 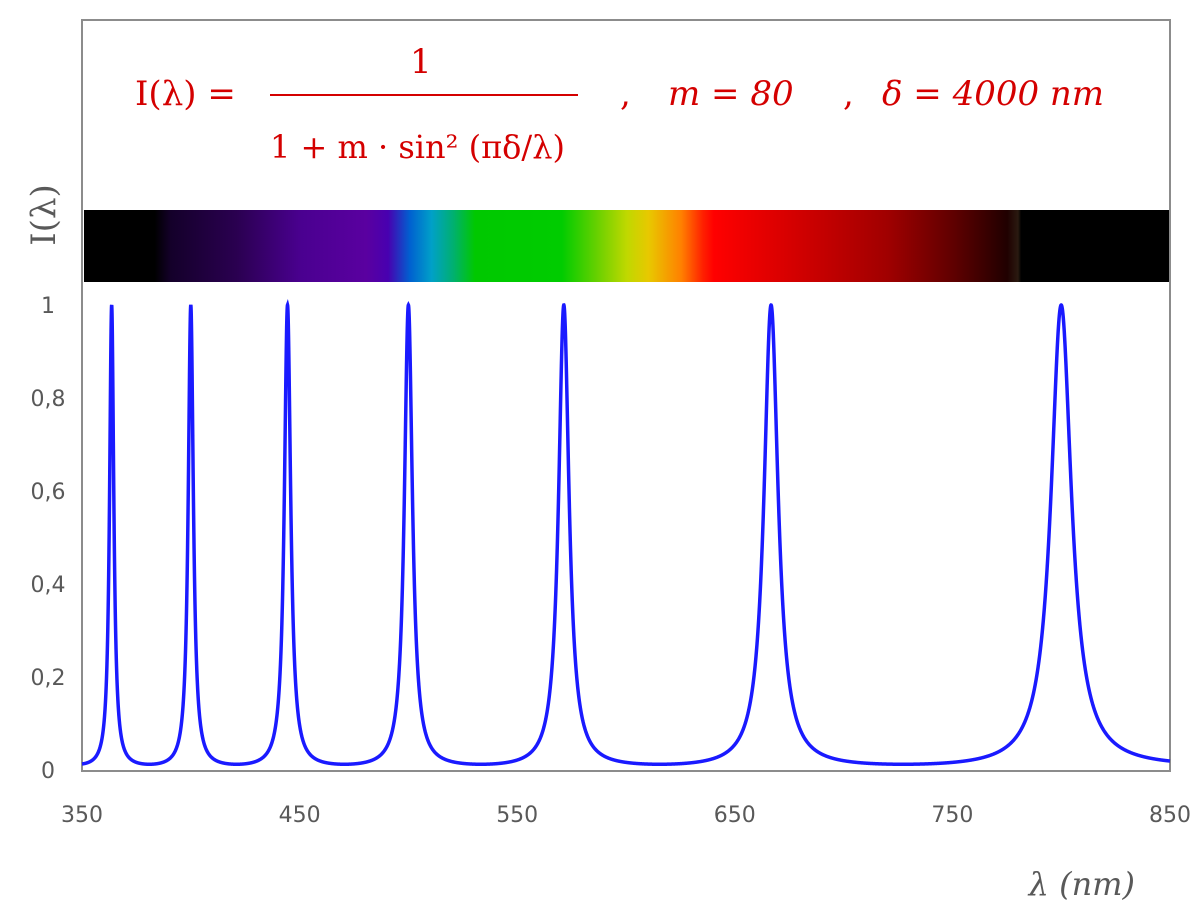 What do you see at coordinates (82, 815) in the screenshot?
I see `x-tick-label: 350` at bounding box center [82, 815].